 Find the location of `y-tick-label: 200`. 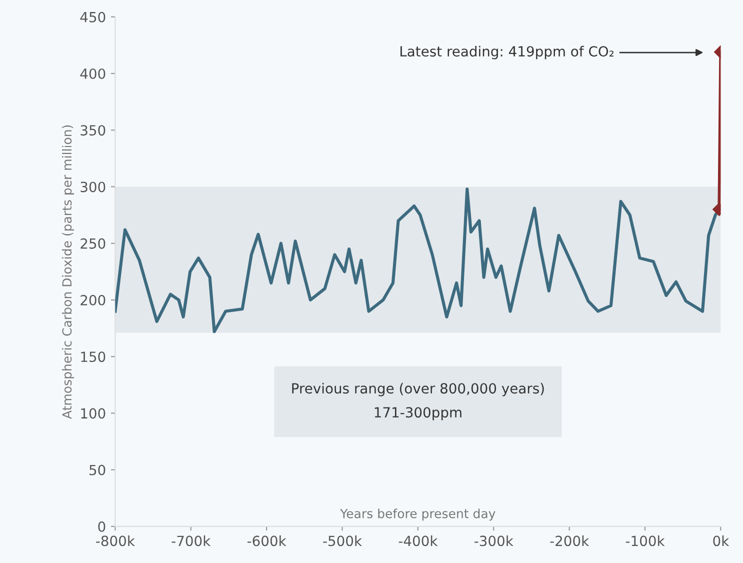

y-tick-label: 200 is located at coordinates (93, 300).